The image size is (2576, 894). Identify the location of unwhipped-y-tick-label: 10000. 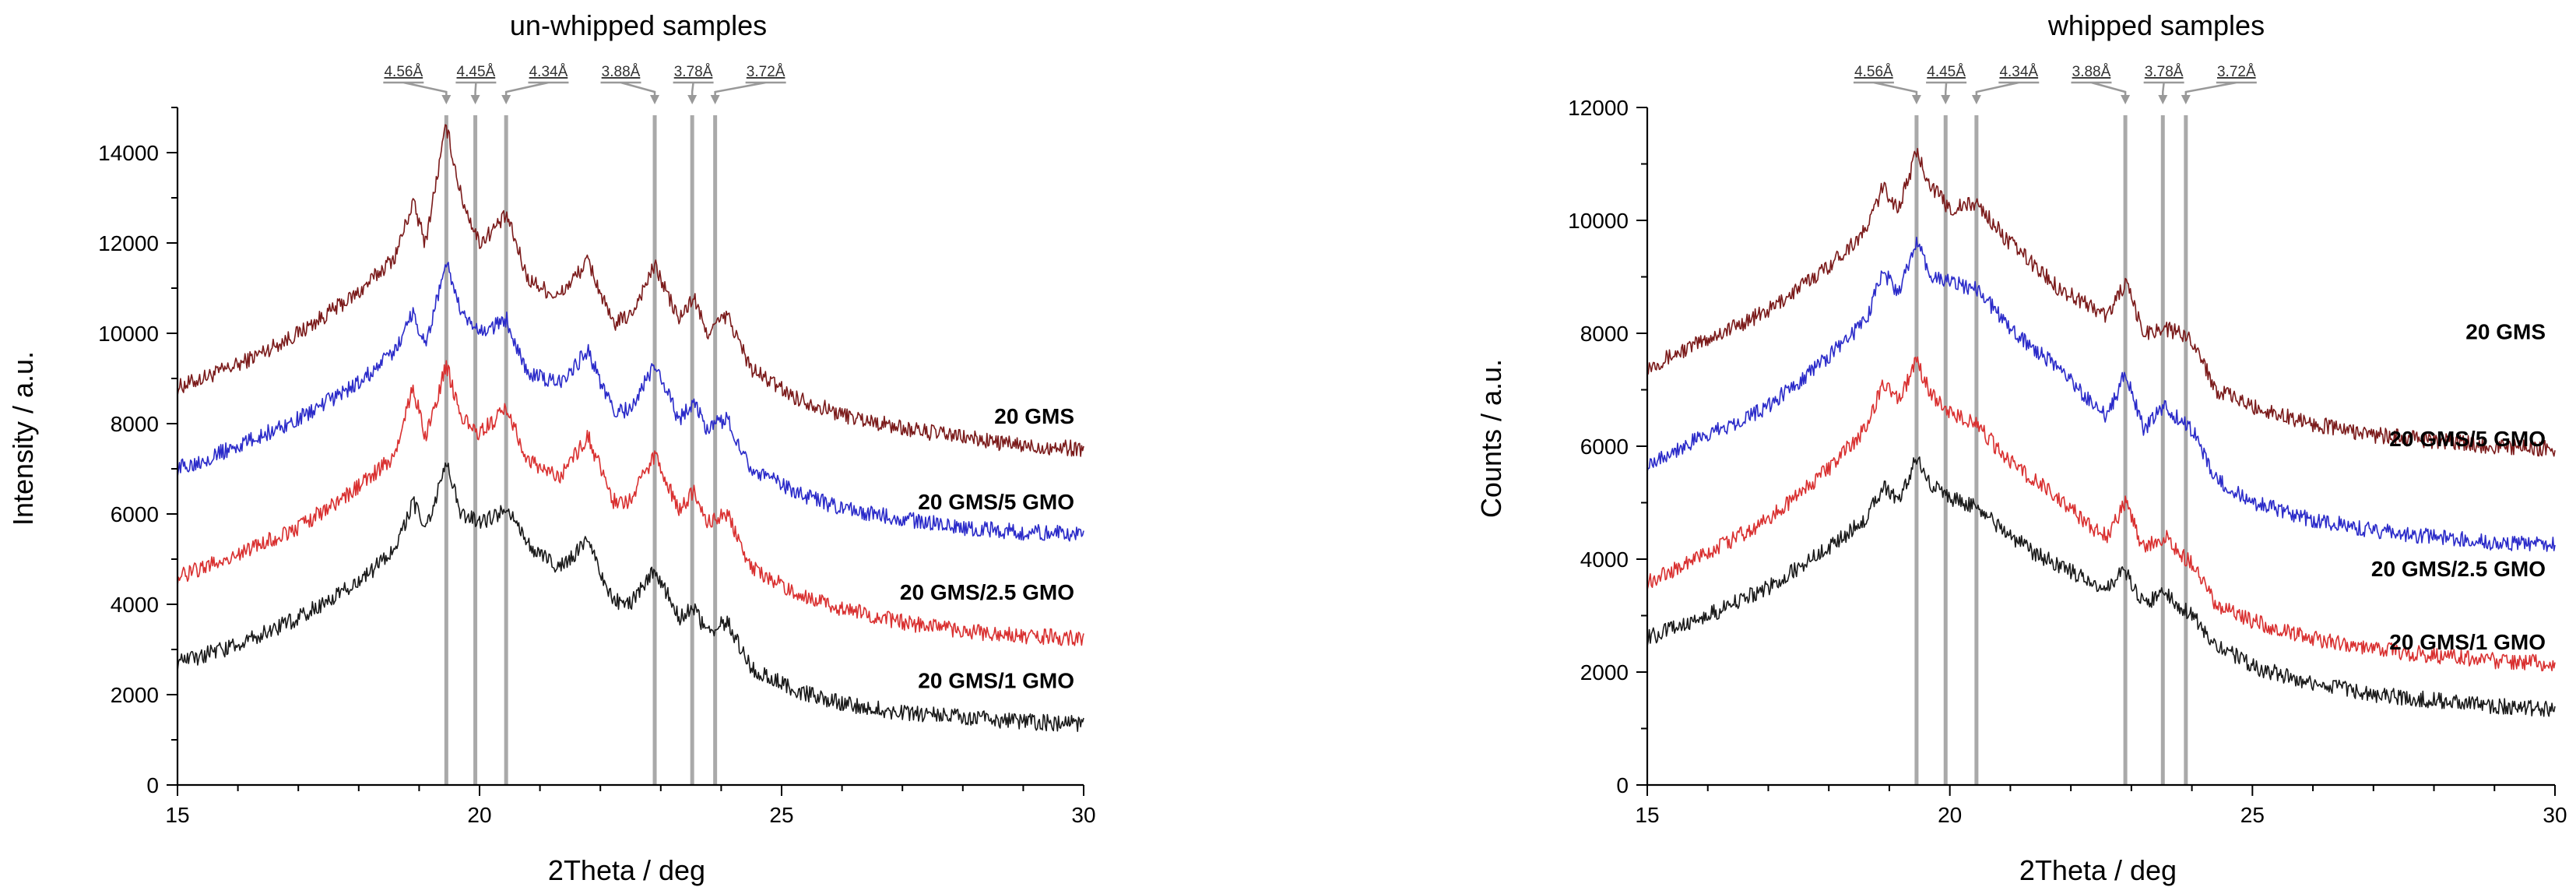
(129, 334).